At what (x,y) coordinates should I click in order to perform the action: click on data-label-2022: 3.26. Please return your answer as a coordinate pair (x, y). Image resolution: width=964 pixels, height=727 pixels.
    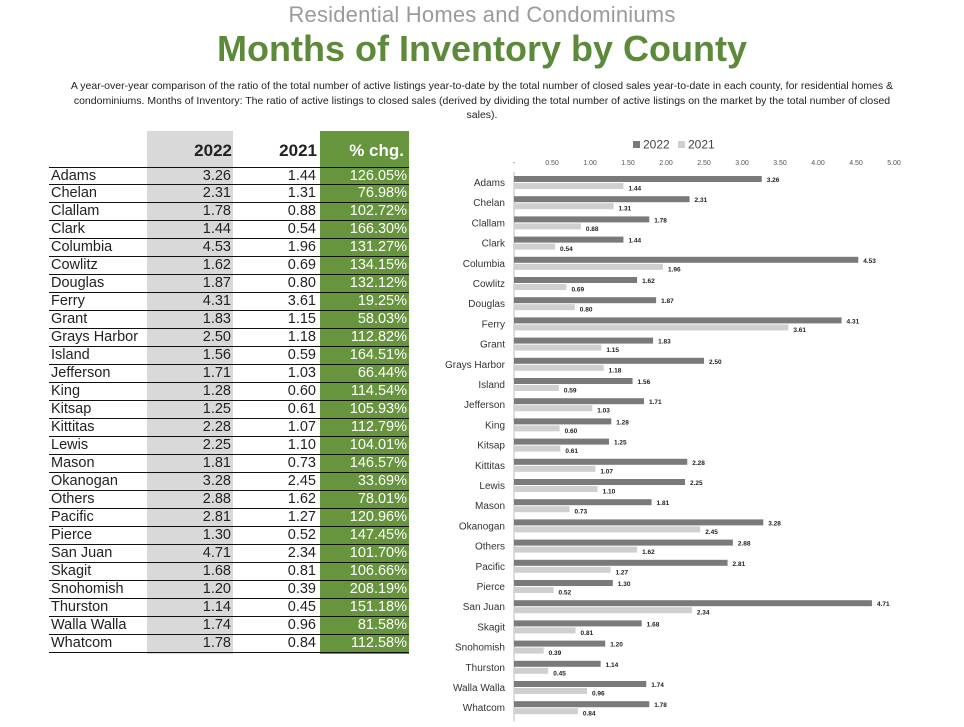
    Looking at the image, I should click on (773, 180).